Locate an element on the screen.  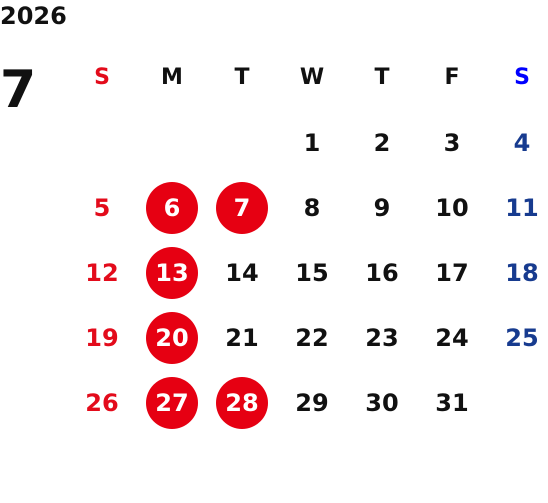
calendar-day-cell: 27 is located at coordinates (172, 402).